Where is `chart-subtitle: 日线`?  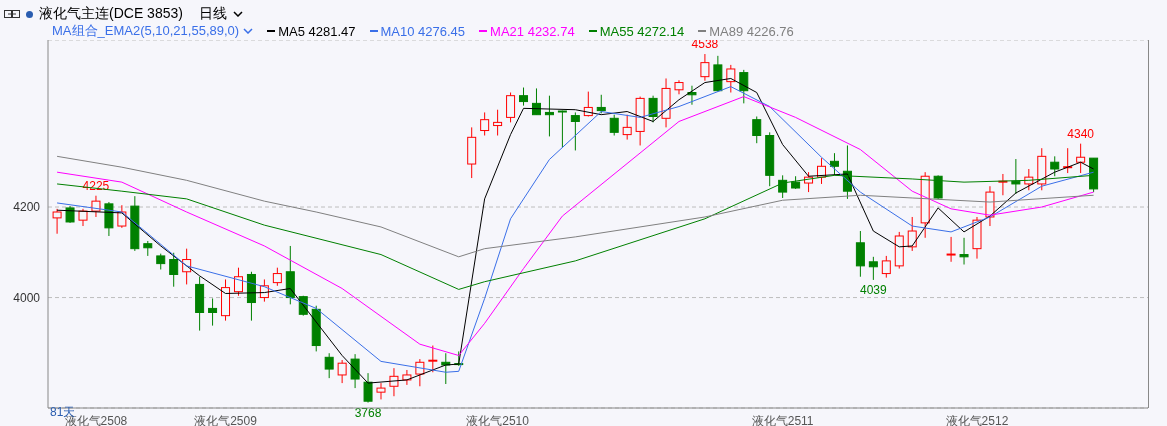
chart-subtitle: 日线 is located at coordinates (212, 14).